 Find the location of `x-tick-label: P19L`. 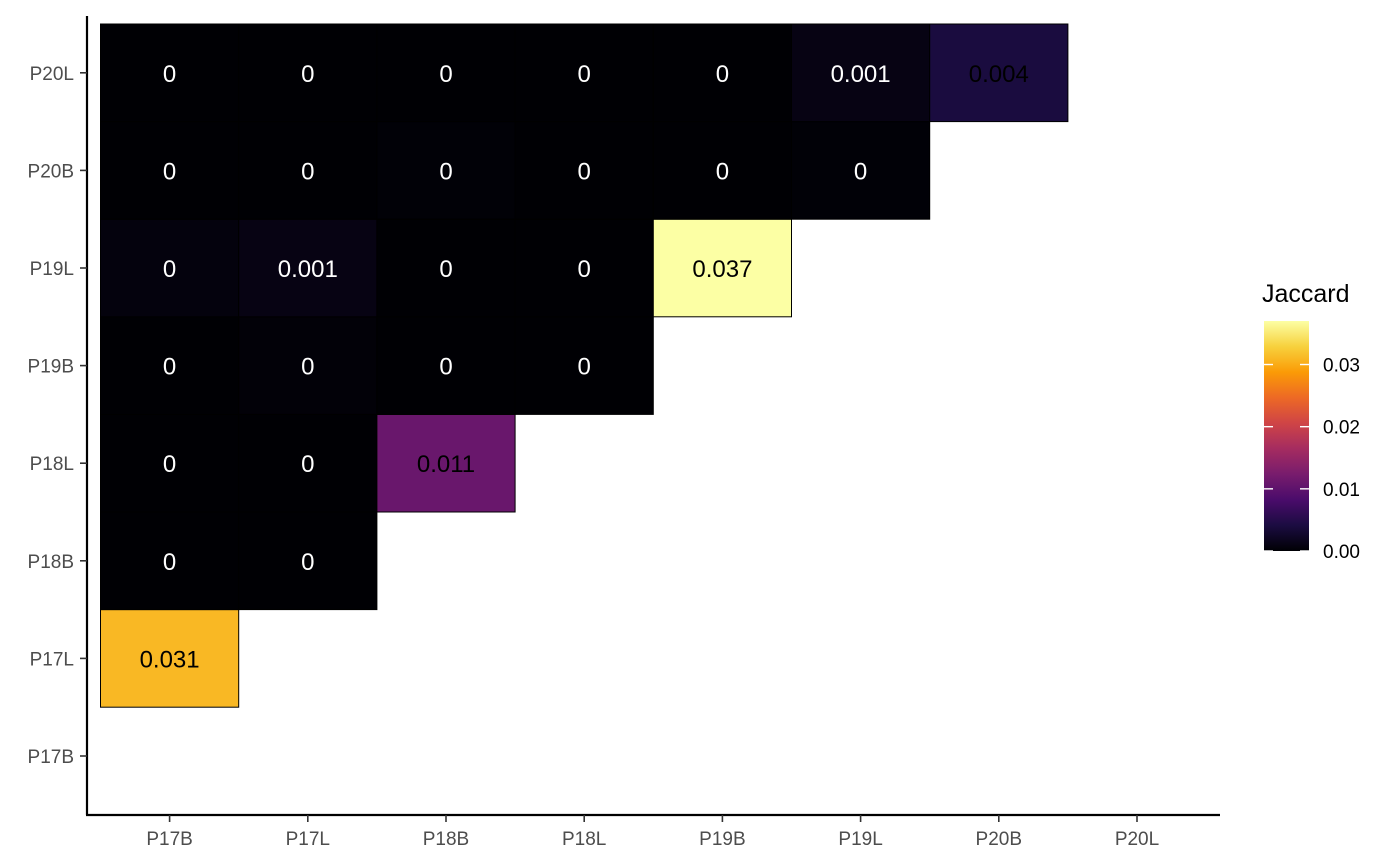

x-tick-label: P19L is located at coordinates (860, 839).